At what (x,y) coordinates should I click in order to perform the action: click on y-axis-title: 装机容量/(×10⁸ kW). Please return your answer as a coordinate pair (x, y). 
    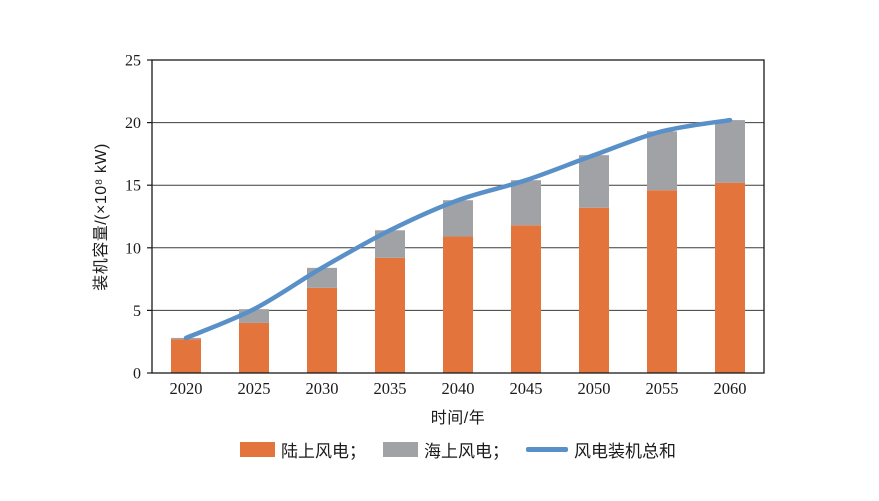
    Looking at the image, I should click on (101, 217).